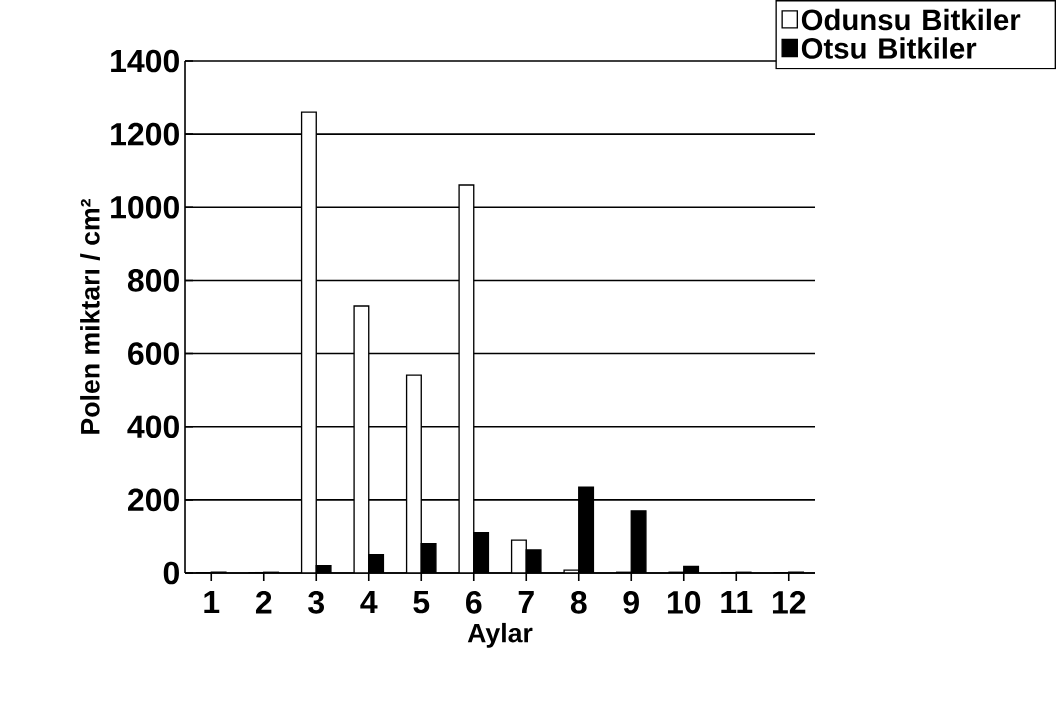 The image size is (1056, 711). What do you see at coordinates (631, 602) in the screenshot?
I see `x-tick-label: 9` at bounding box center [631, 602].